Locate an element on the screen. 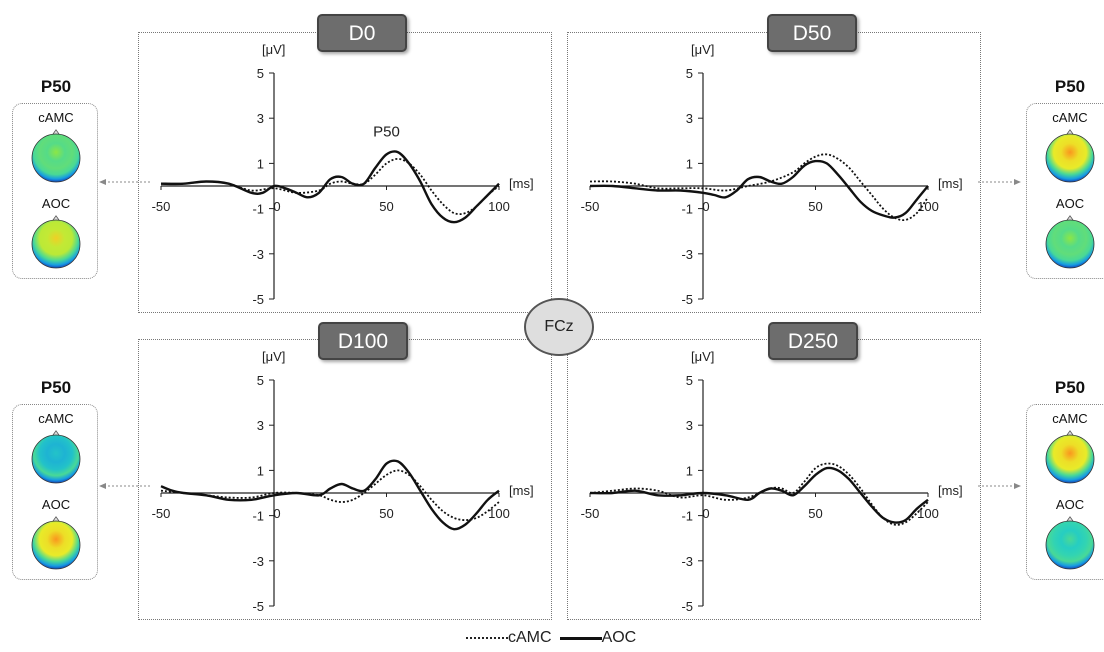 The width and height of the screenshot is (1104, 652). chart-d100: 5 3 1 -1 -3 -5 -50 0 50 100 [μV] [ms] is located at coordinates (343, 481).